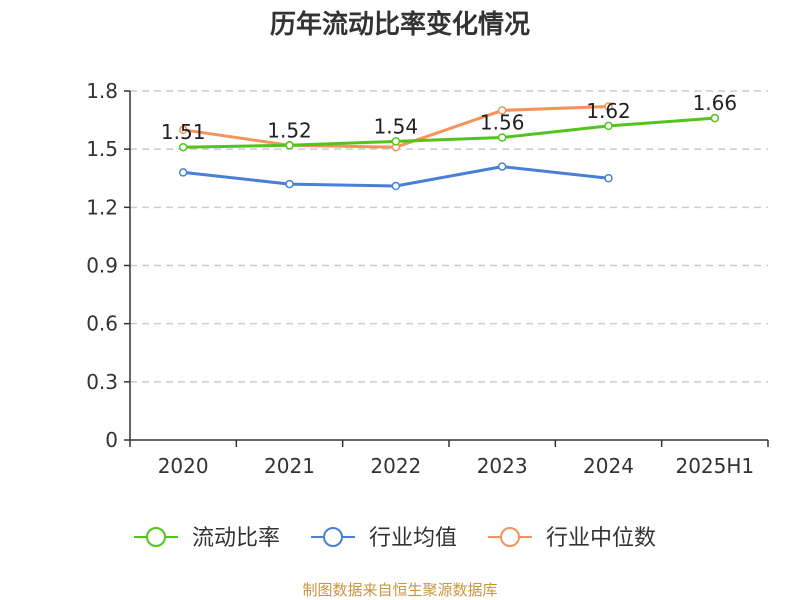 The height and width of the screenshot is (600, 800). What do you see at coordinates (111, 440) in the screenshot?
I see `y-tick-label: 0` at bounding box center [111, 440].